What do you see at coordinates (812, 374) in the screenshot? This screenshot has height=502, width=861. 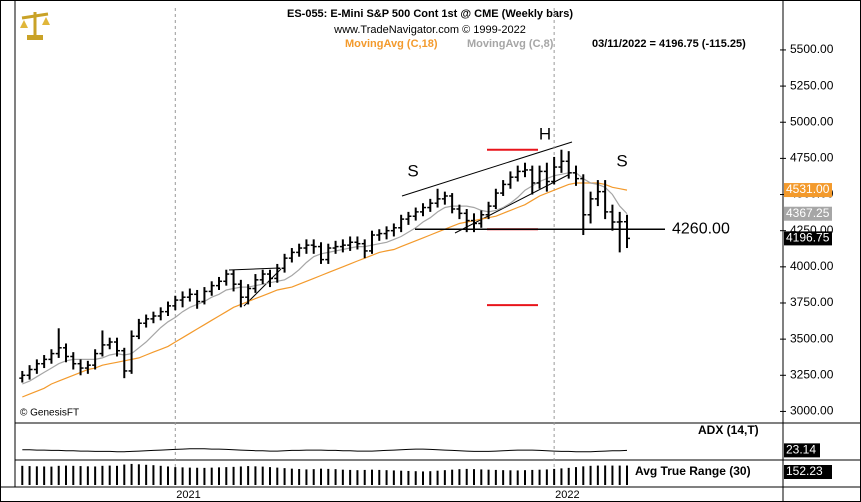 I see `y-tick-label: 3250.00` at bounding box center [812, 374].